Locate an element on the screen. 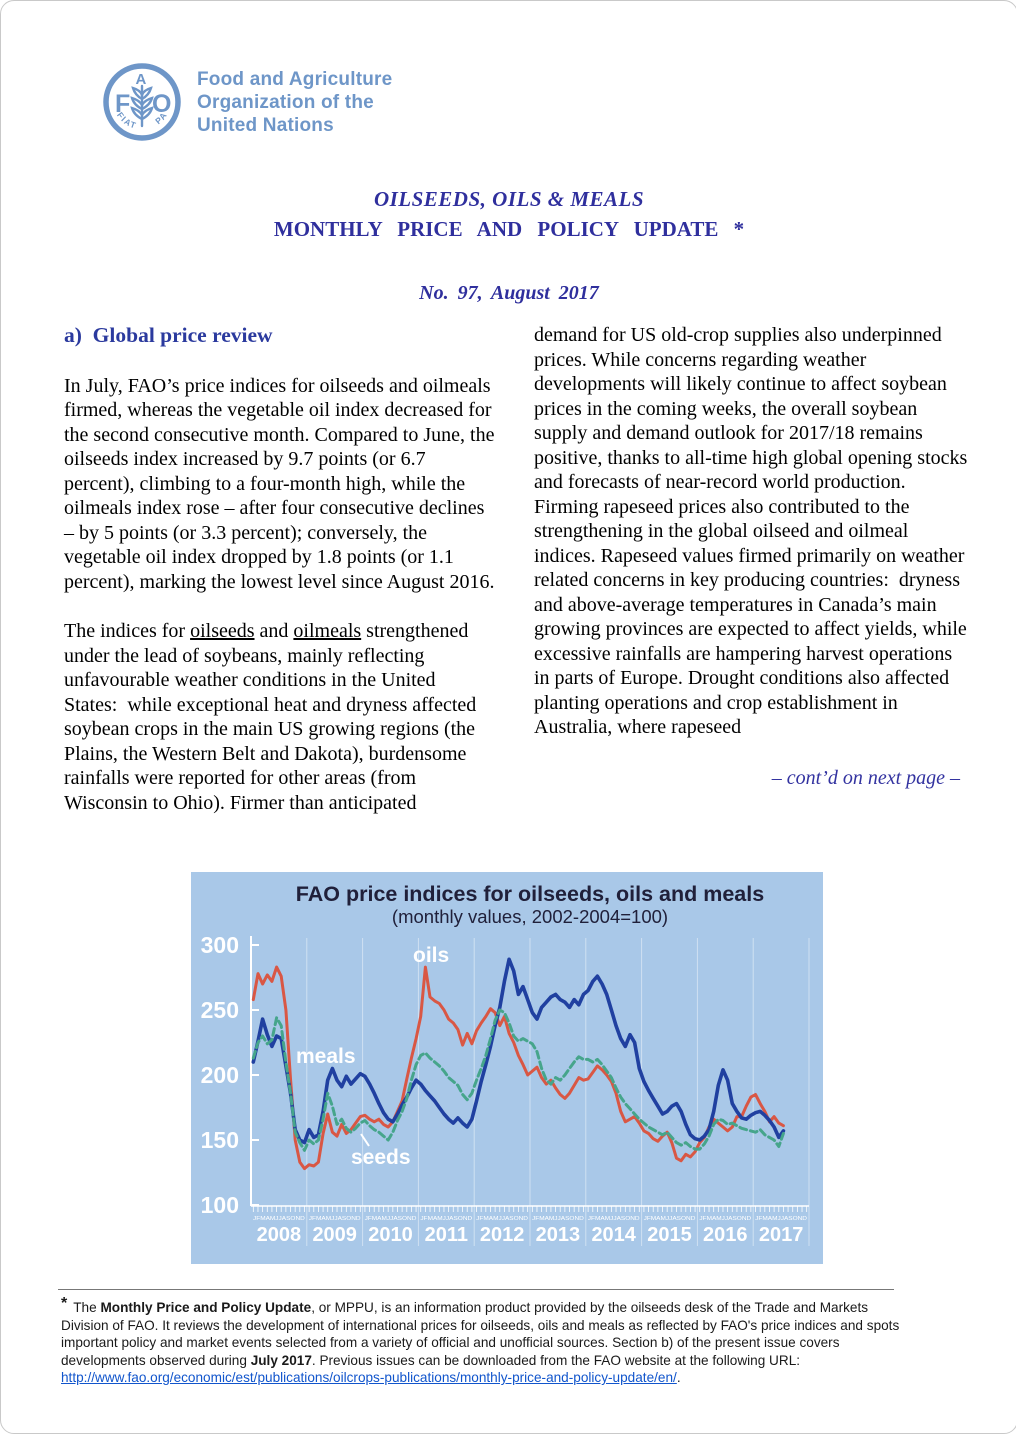  year-label: 2011 is located at coordinates (446, 1235).